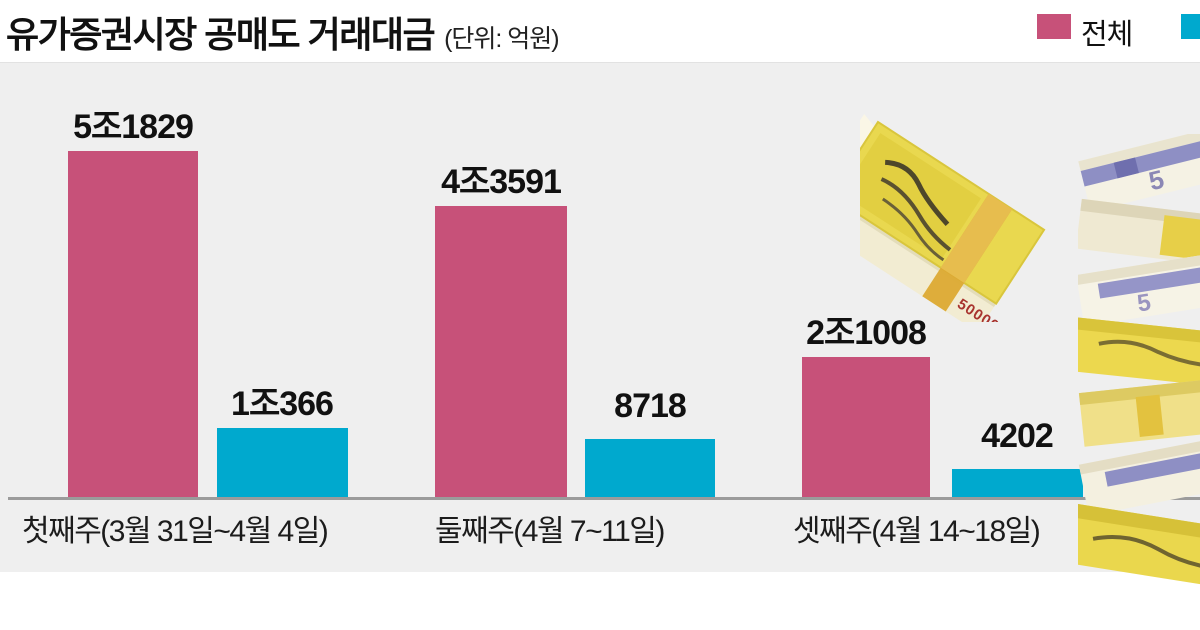 The image size is (1200, 630). What do you see at coordinates (133, 127) in the screenshot?
I see `value-label-total-week1: 5조1829` at bounding box center [133, 127].